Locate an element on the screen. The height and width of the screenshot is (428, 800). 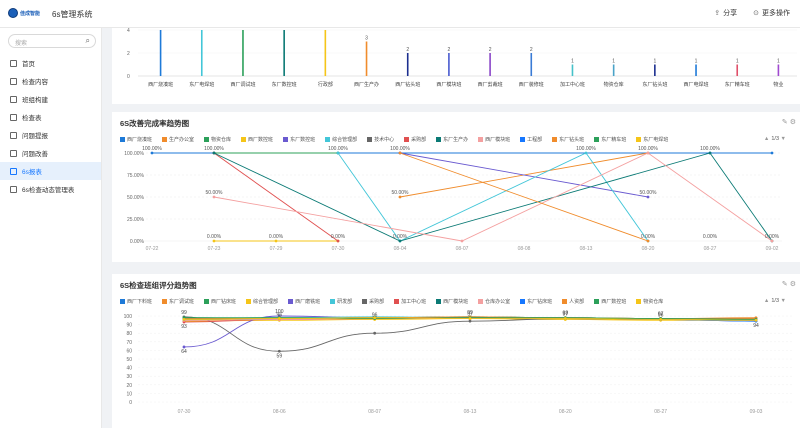
sidebar-item: 问题改善 is located at coordinates (50, 153).